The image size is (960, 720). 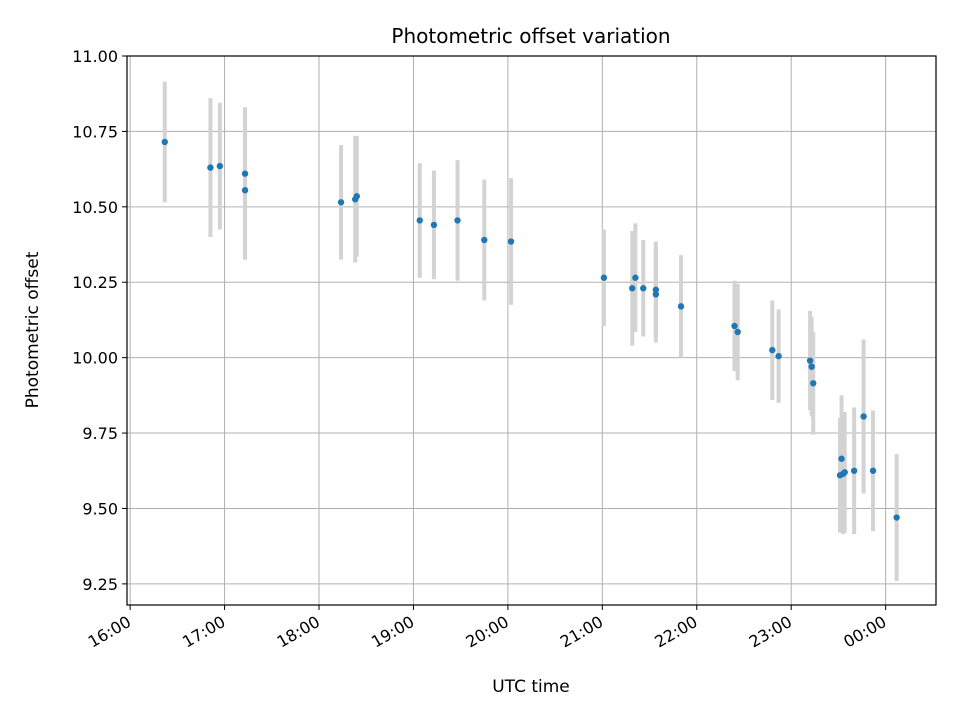 I want to click on y-tick-label: 10.75, so click(x=95, y=131).